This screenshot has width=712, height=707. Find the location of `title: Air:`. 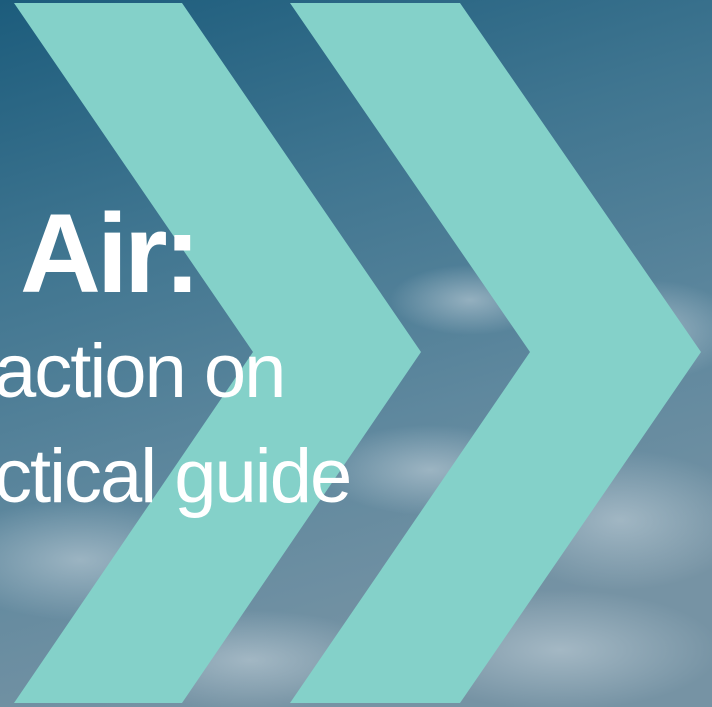

title: Air: is located at coordinates (108, 253).